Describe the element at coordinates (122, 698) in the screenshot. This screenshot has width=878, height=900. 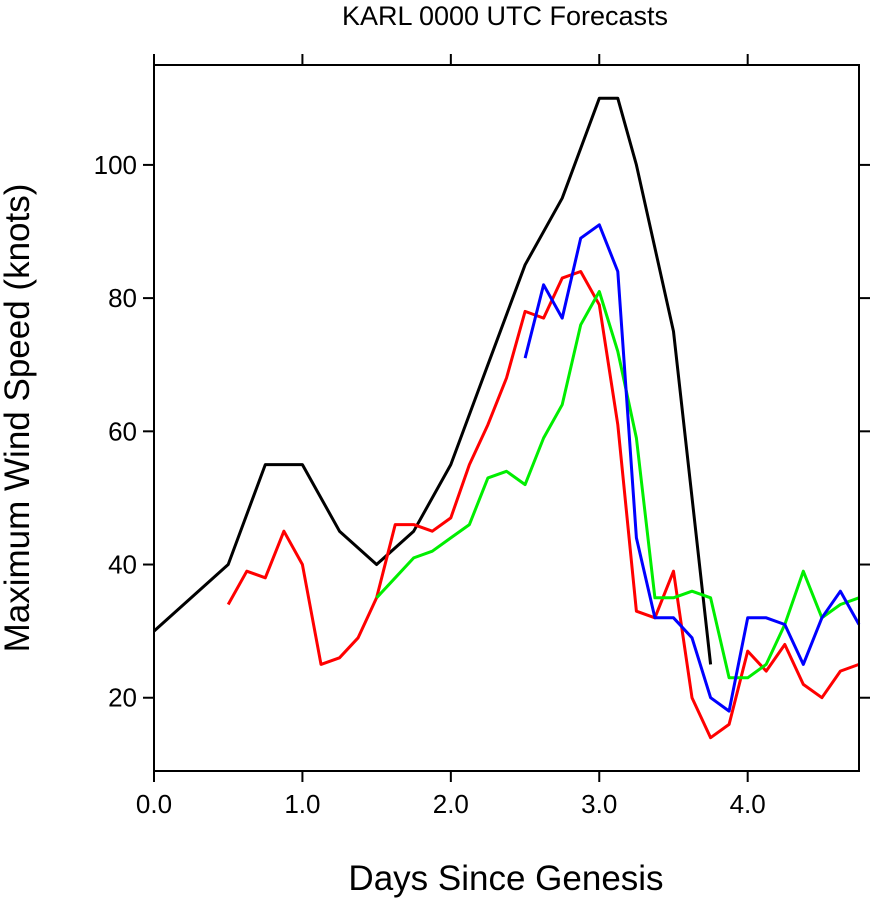
I see `y-tick-label: 20` at that location.